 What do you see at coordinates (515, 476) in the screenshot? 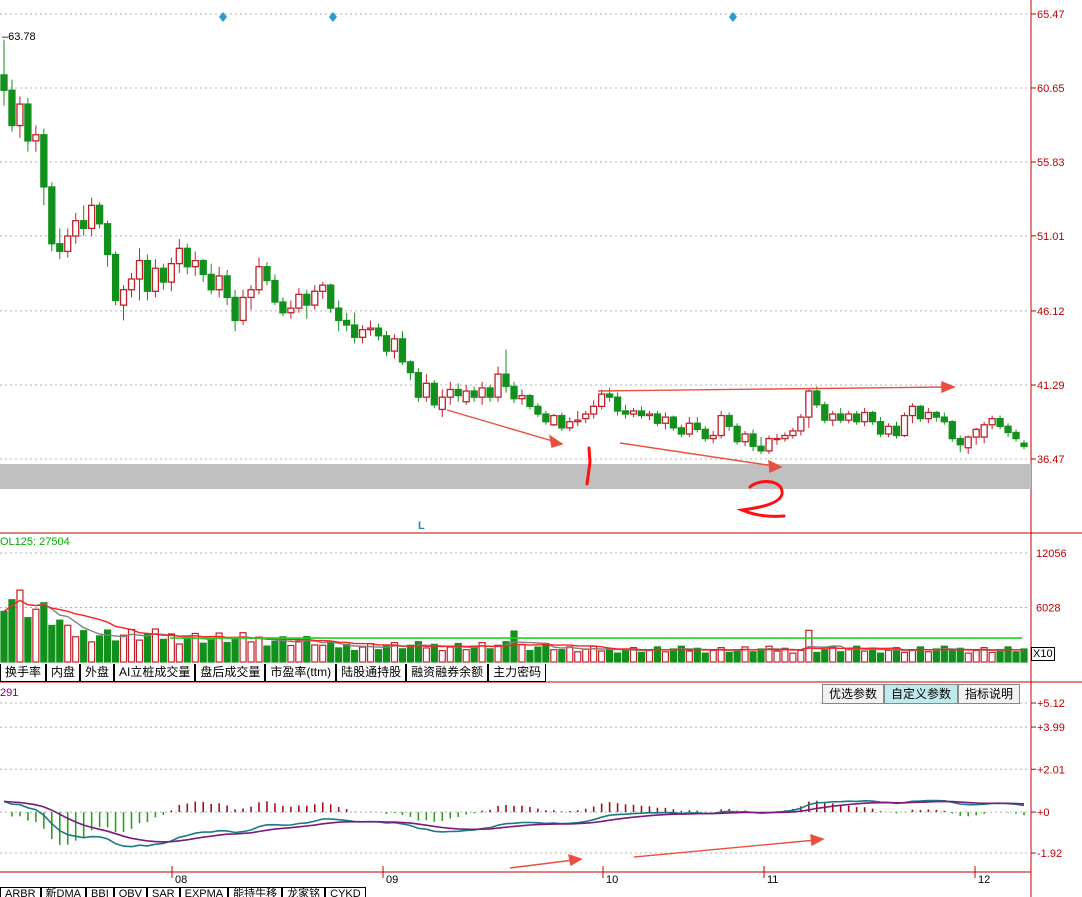
I see `support-zone` at bounding box center [515, 476].